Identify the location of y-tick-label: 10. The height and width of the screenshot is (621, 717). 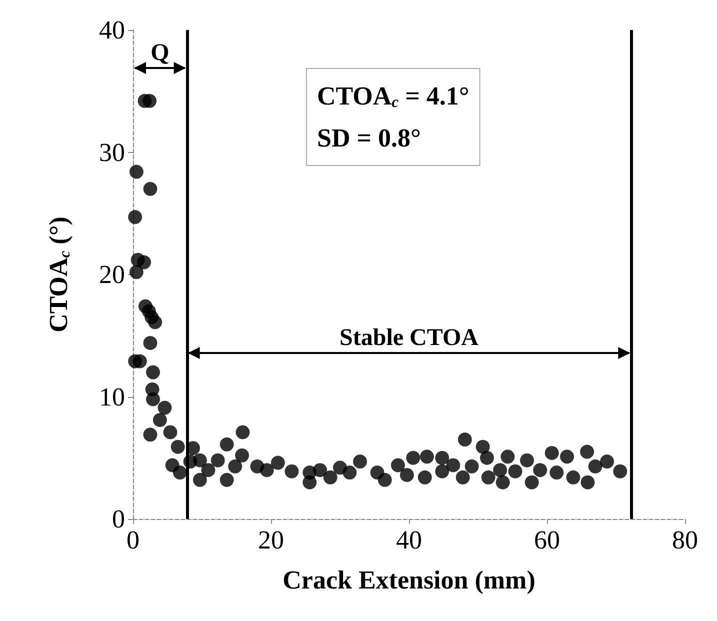
(112, 397).